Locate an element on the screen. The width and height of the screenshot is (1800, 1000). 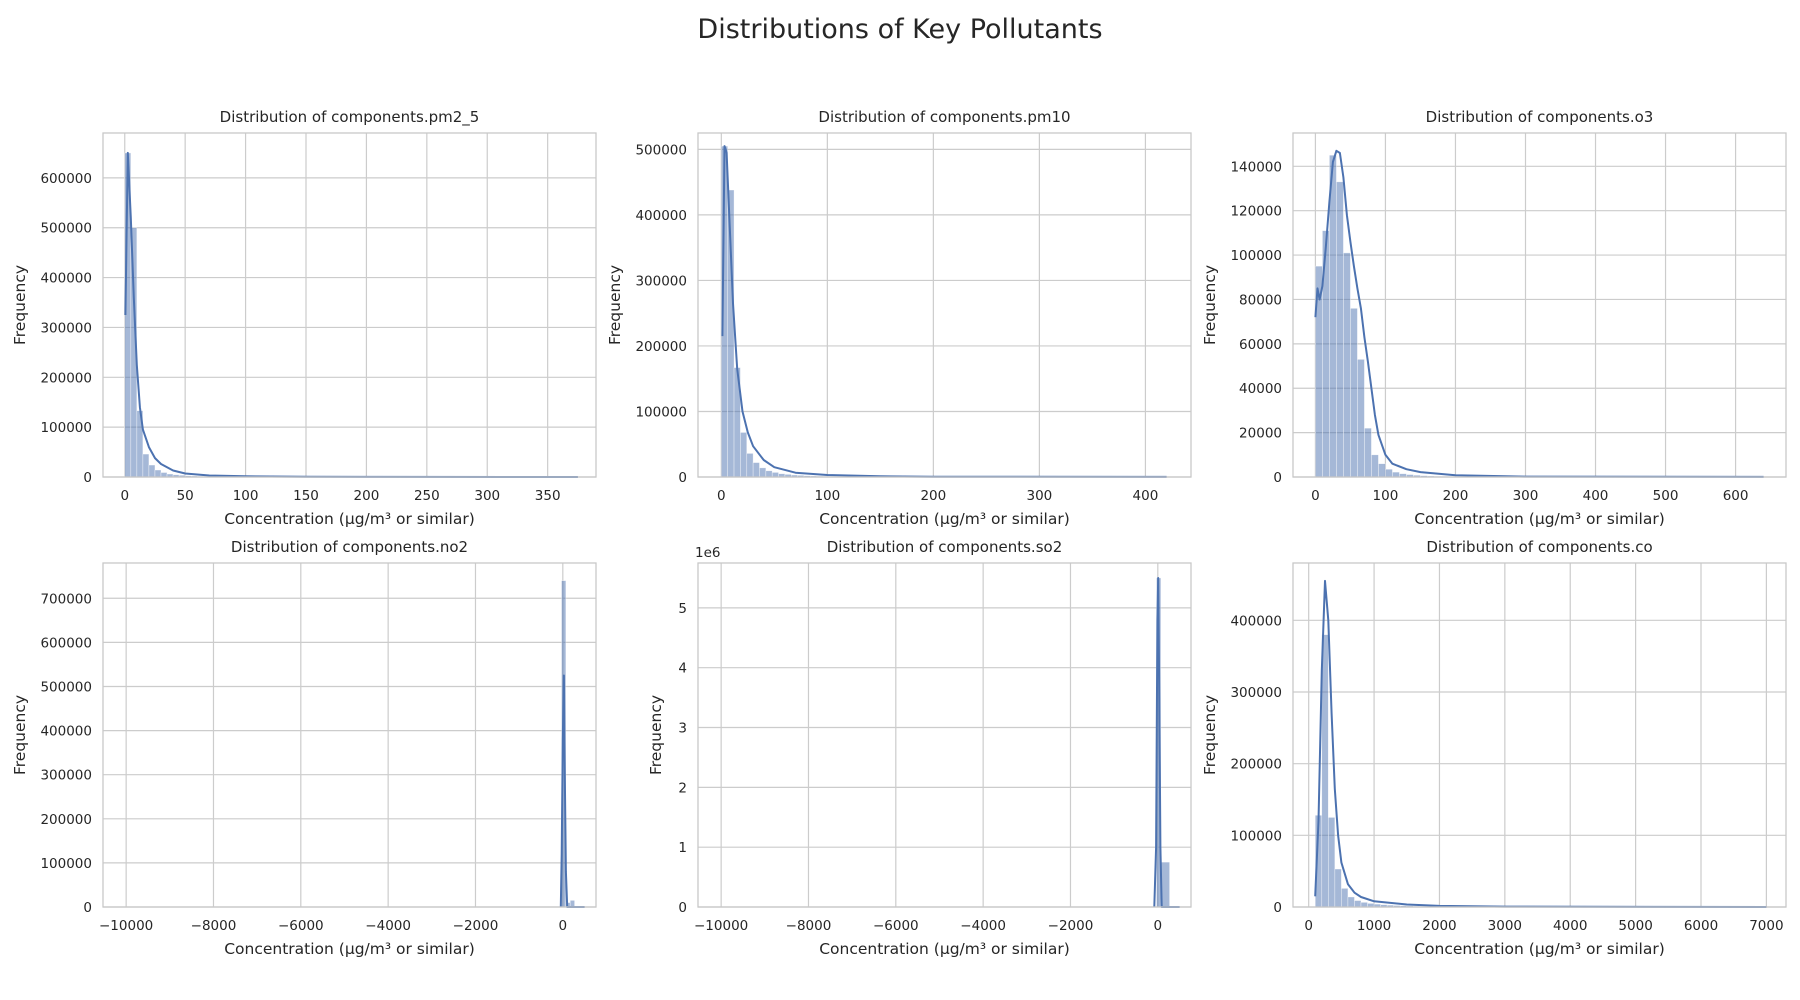
chart-title: Distribution of components.o3 is located at coordinates (1540, 117).